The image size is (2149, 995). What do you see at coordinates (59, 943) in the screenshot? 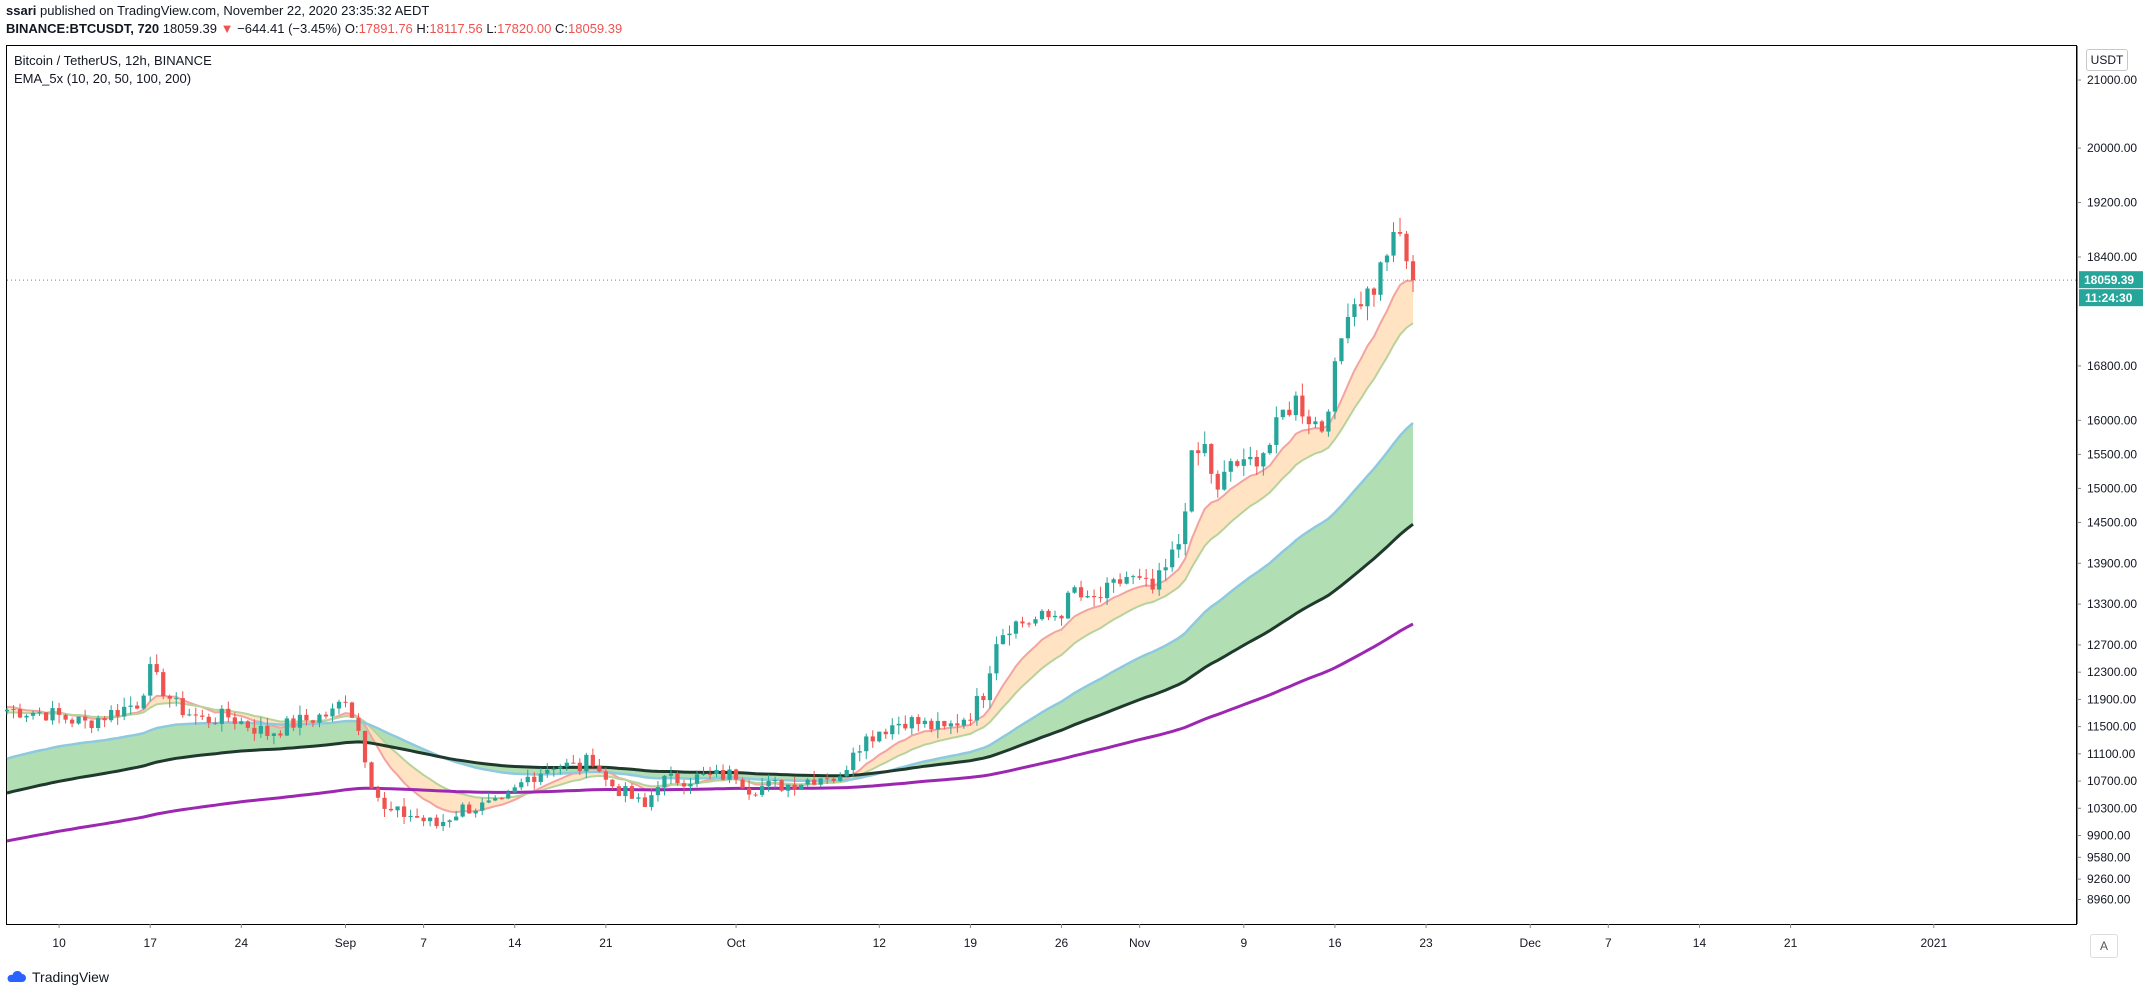
I see `x-tick-label: 10` at bounding box center [59, 943].